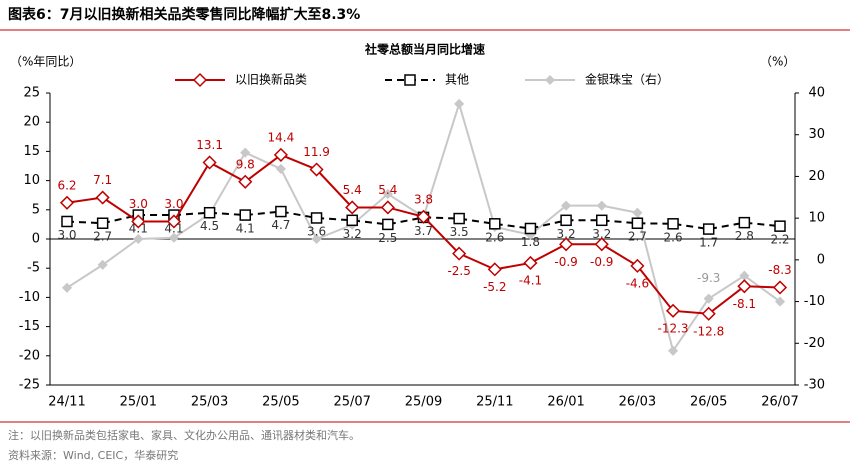  I want to click on y-tick-label: -15, so click(29, 326).